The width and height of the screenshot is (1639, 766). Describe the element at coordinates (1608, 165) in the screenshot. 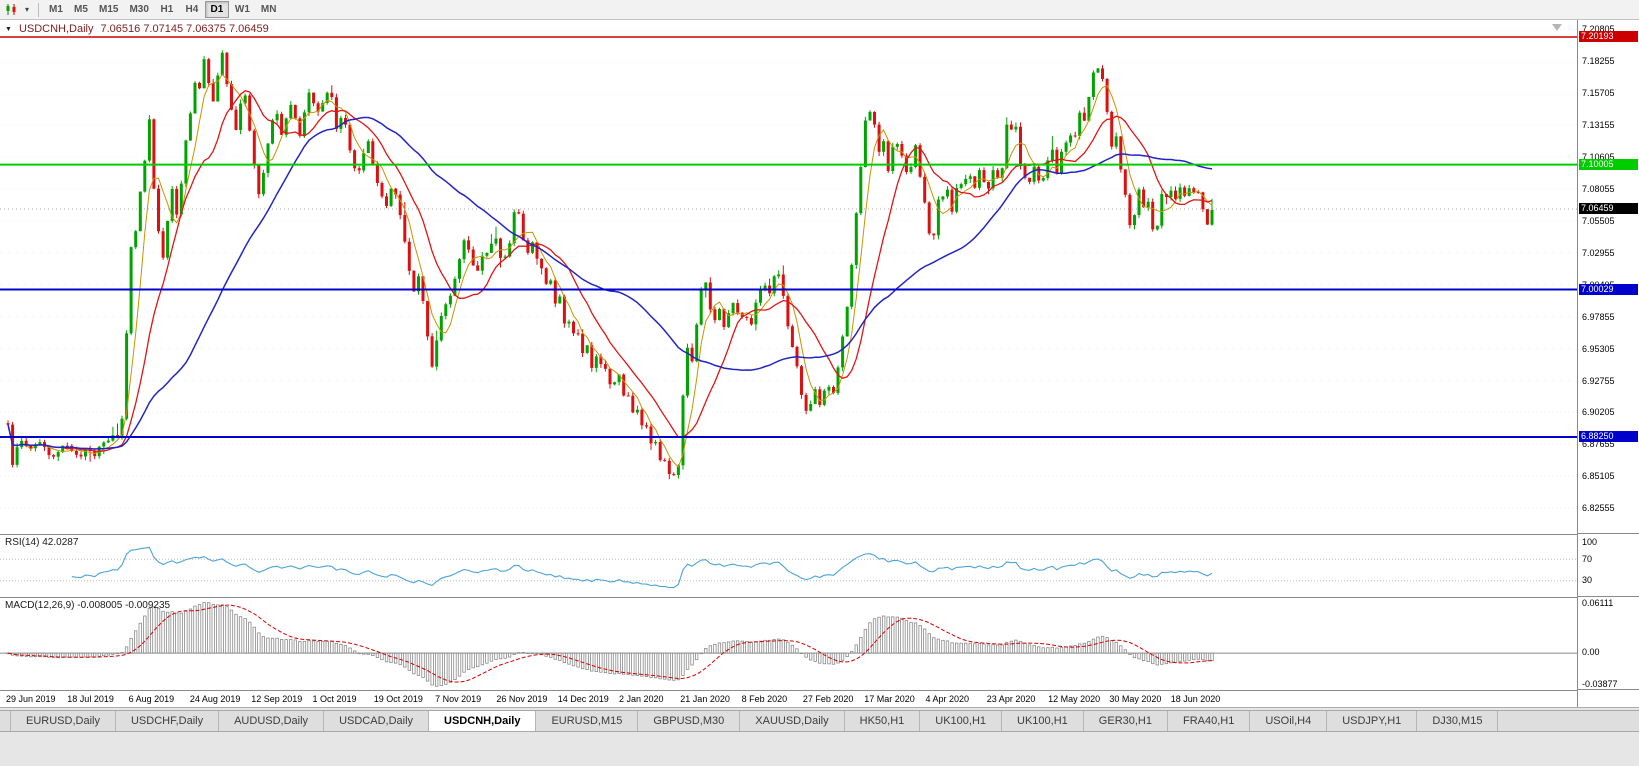

I see `level-badge-1: 7.10005` at that location.